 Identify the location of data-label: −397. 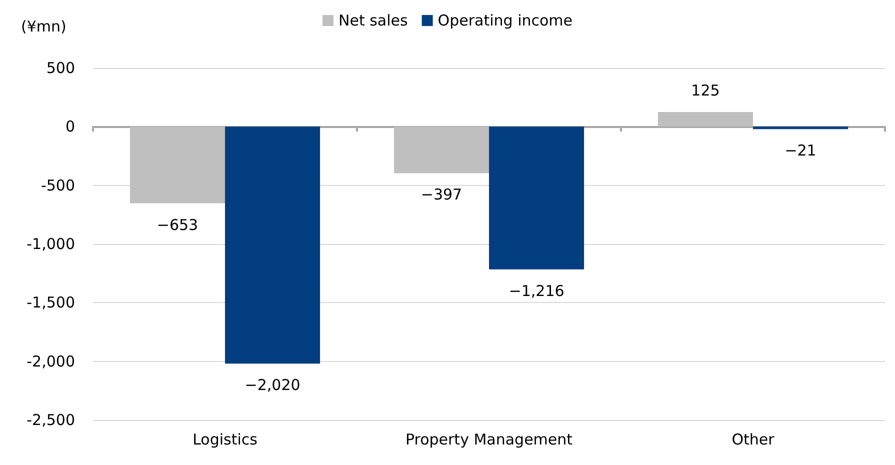
(441, 195).